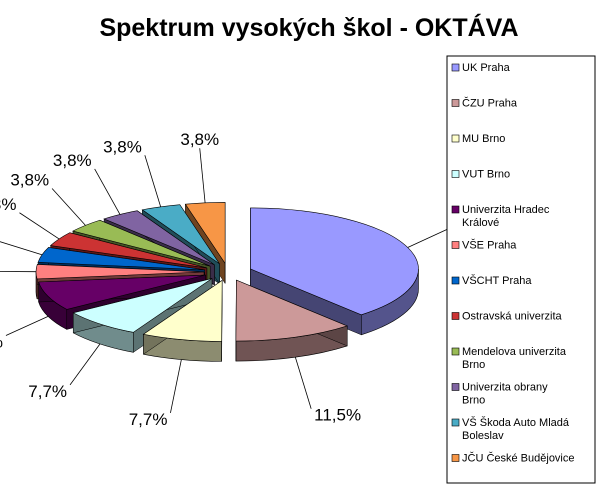 The image size is (603, 497). Describe the element at coordinates (490, 103) in the screenshot. I see `legend-label: ČZU Praha` at that location.